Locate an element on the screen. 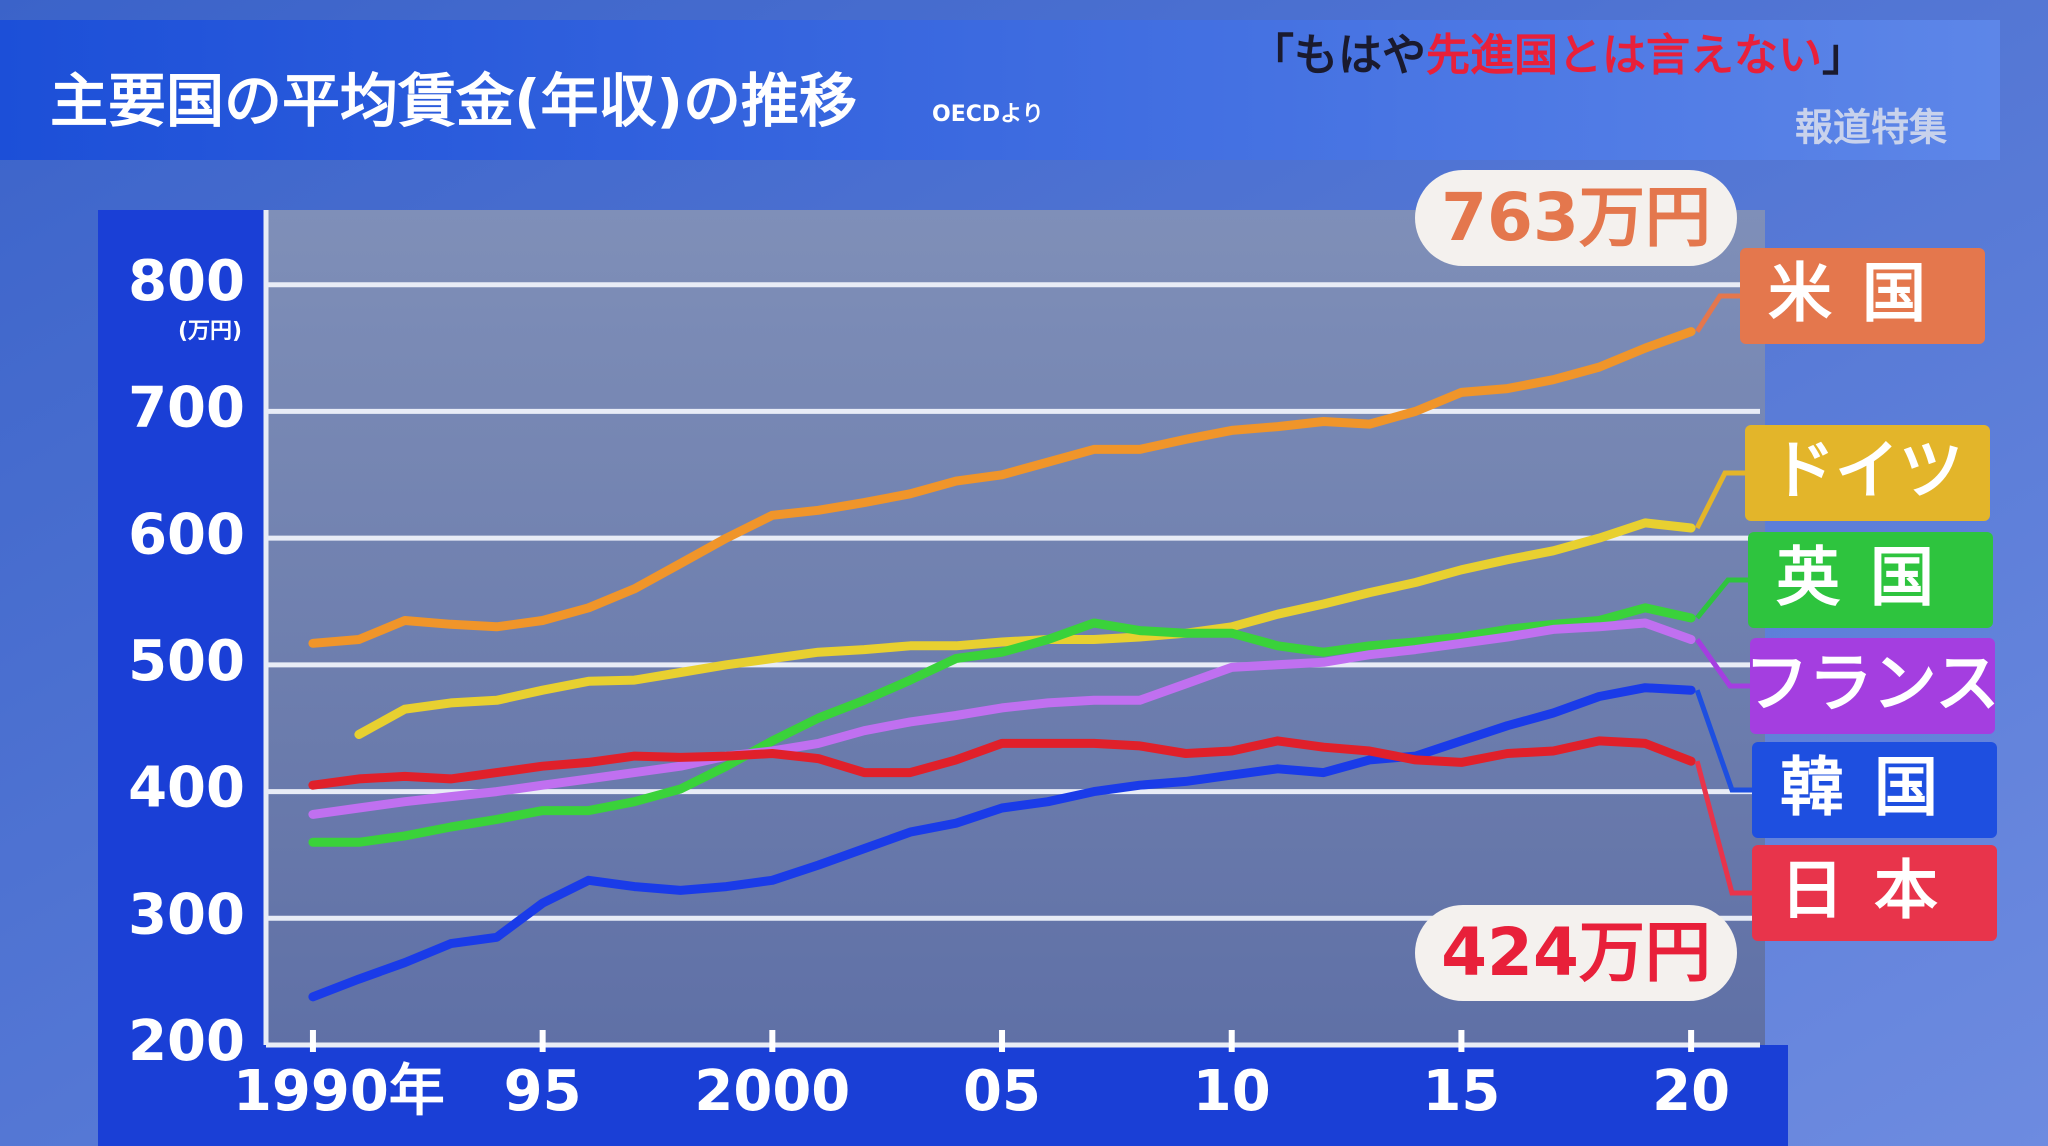 This screenshot has height=1146, width=2048. legend-label: フランス is located at coordinates (1872, 685).